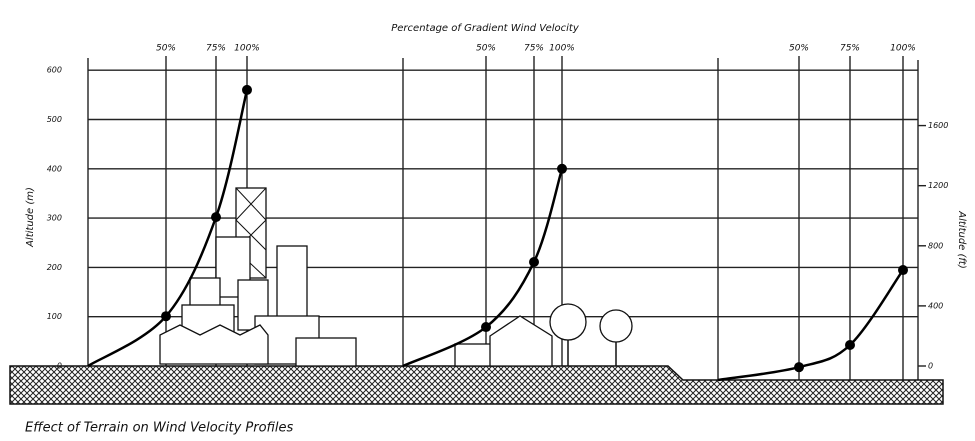 The image size is (975, 441). Describe the element at coordinates (54, 70) in the screenshot. I see `left-tick-label: 600` at that location.